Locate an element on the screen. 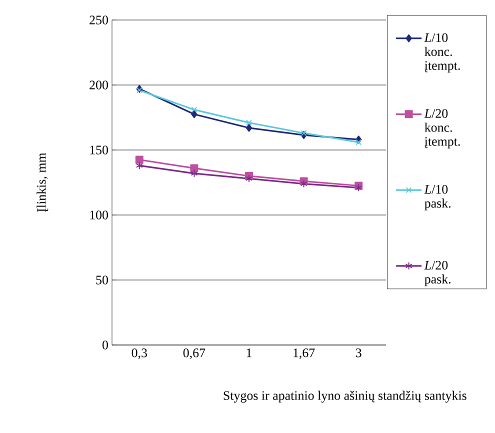  y-tick-label: 200 is located at coordinates (99, 85).